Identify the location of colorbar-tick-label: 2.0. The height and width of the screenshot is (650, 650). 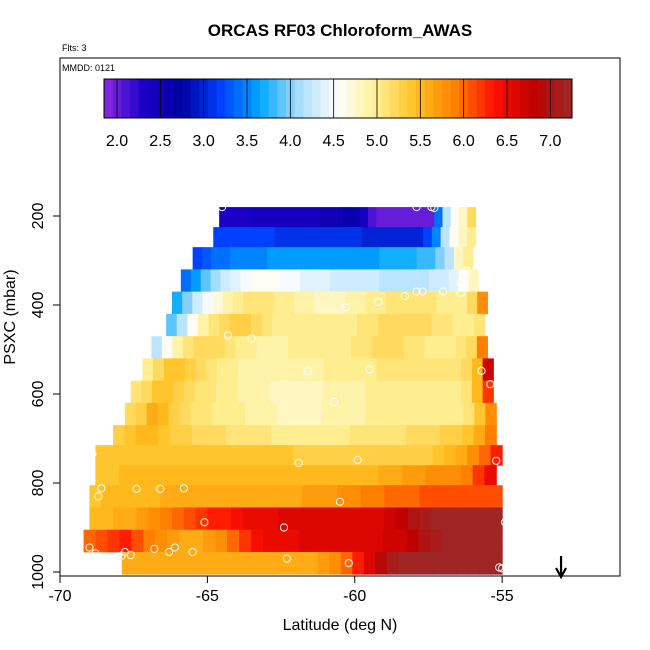
(117, 141).